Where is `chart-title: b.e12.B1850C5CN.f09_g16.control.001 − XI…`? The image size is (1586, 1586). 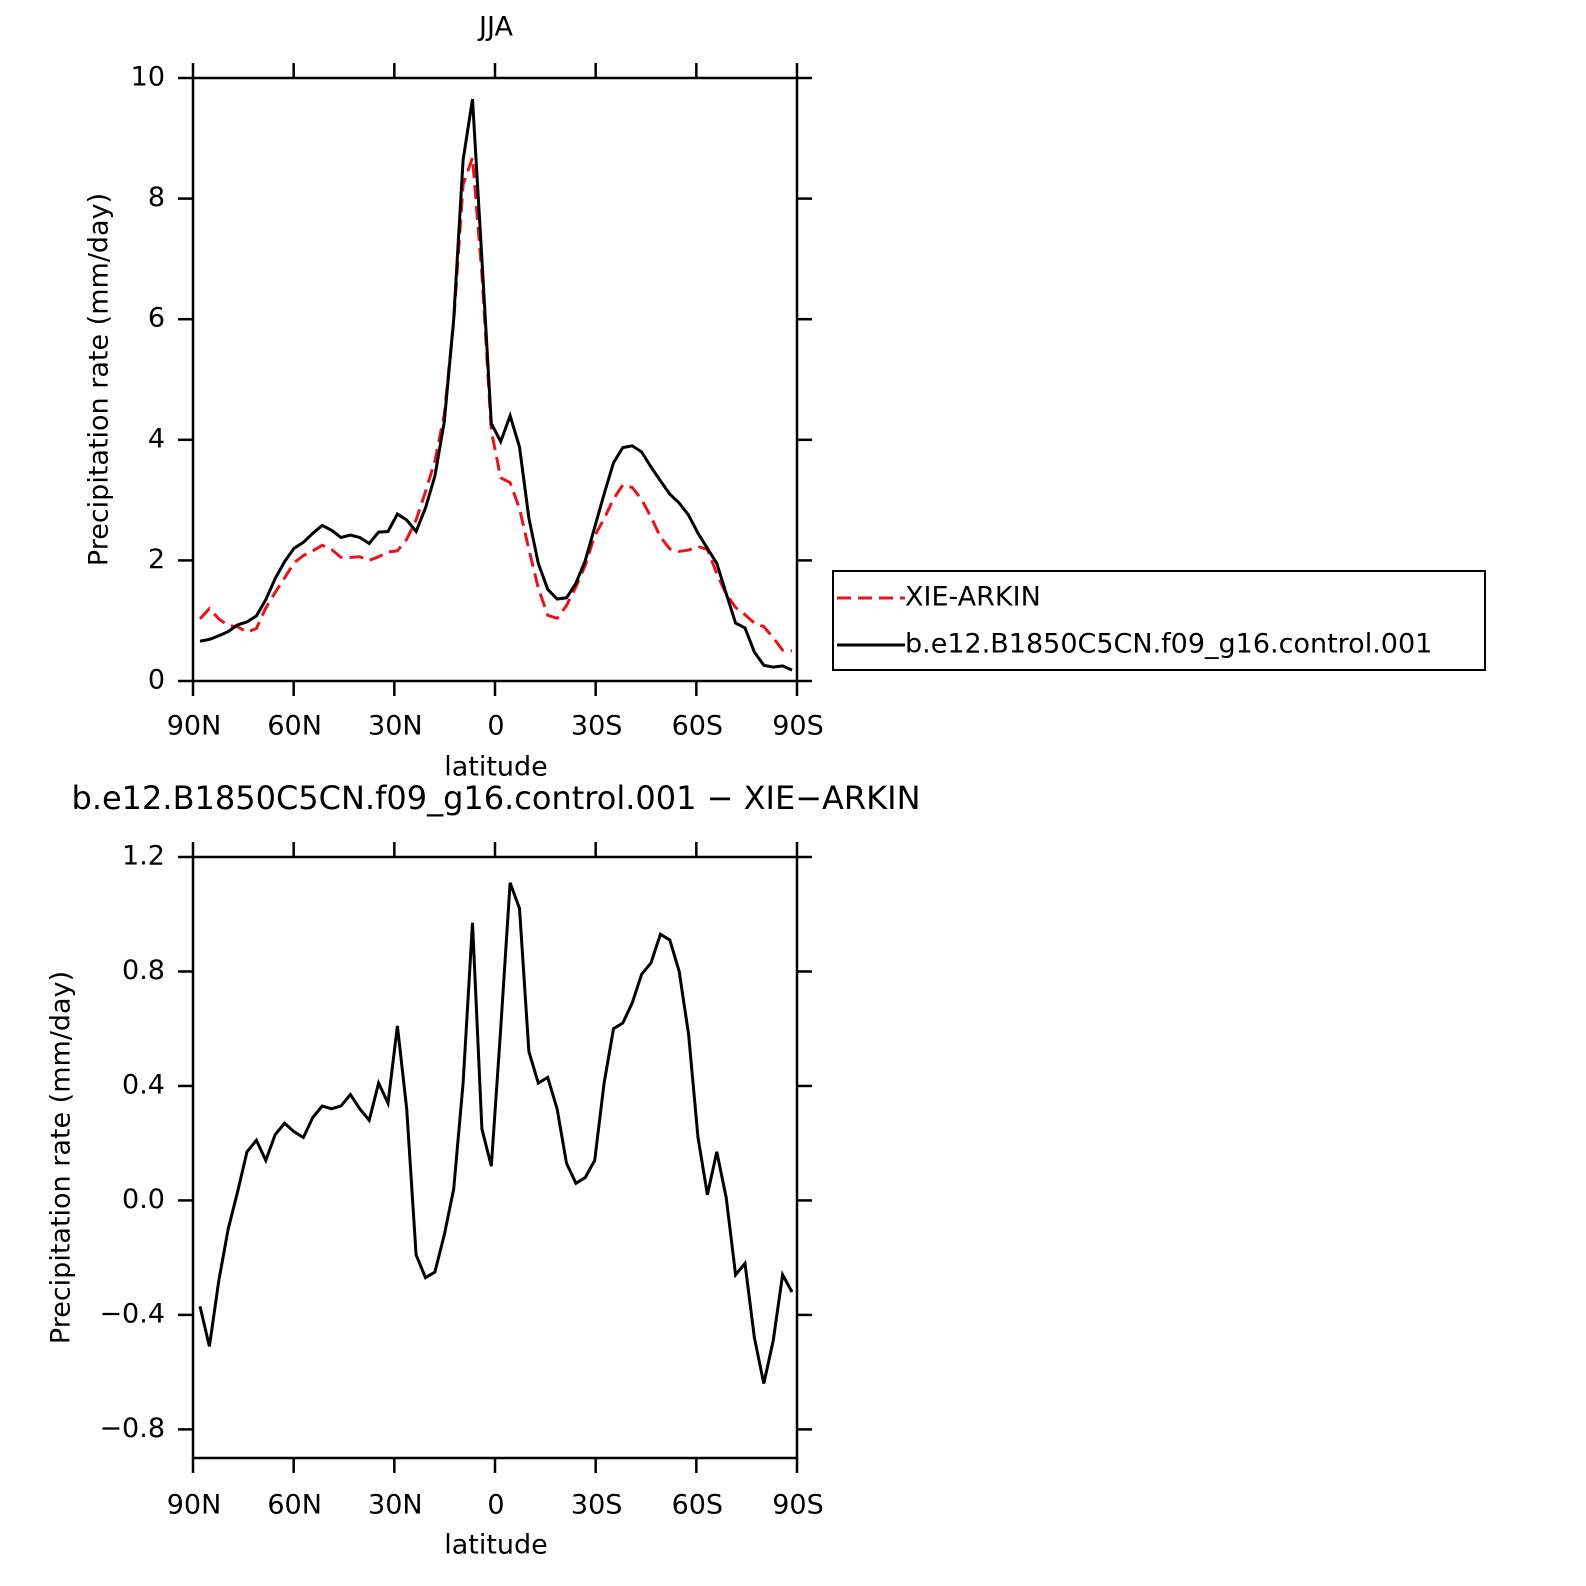 chart-title: b.e12.B1850C5CN.f09_g16.control.001 − XI… is located at coordinates (496, 798).